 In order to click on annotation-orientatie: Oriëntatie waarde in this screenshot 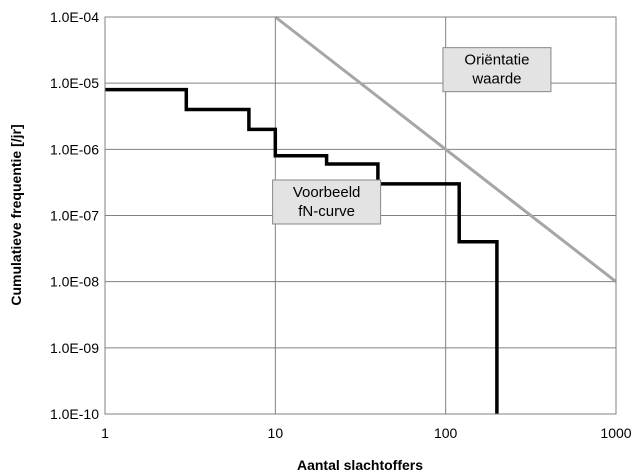, I will do `click(497, 70)`.